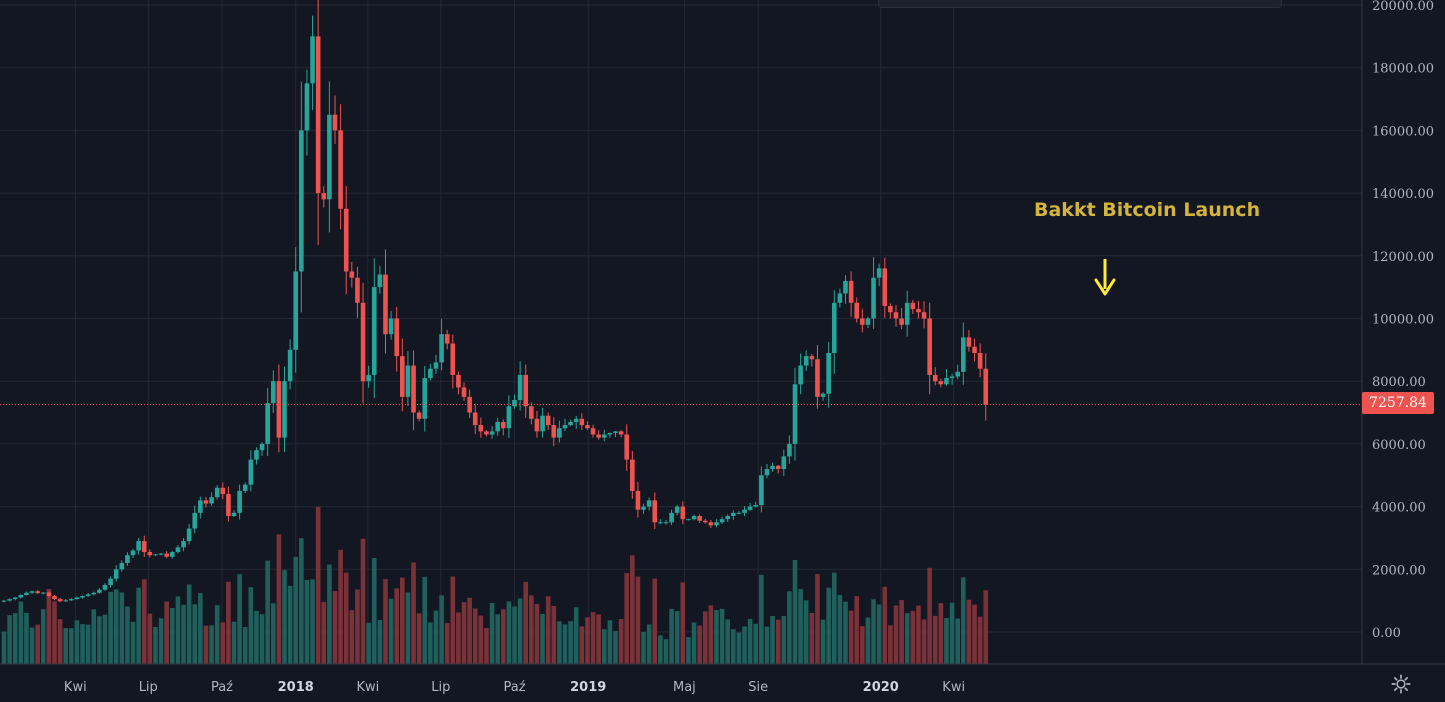 This screenshot has height=702, width=1445. What do you see at coordinates (1399, 570) in the screenshot?
I see `y-tick-label: 2000.00` at bounding box center [1399, 570].